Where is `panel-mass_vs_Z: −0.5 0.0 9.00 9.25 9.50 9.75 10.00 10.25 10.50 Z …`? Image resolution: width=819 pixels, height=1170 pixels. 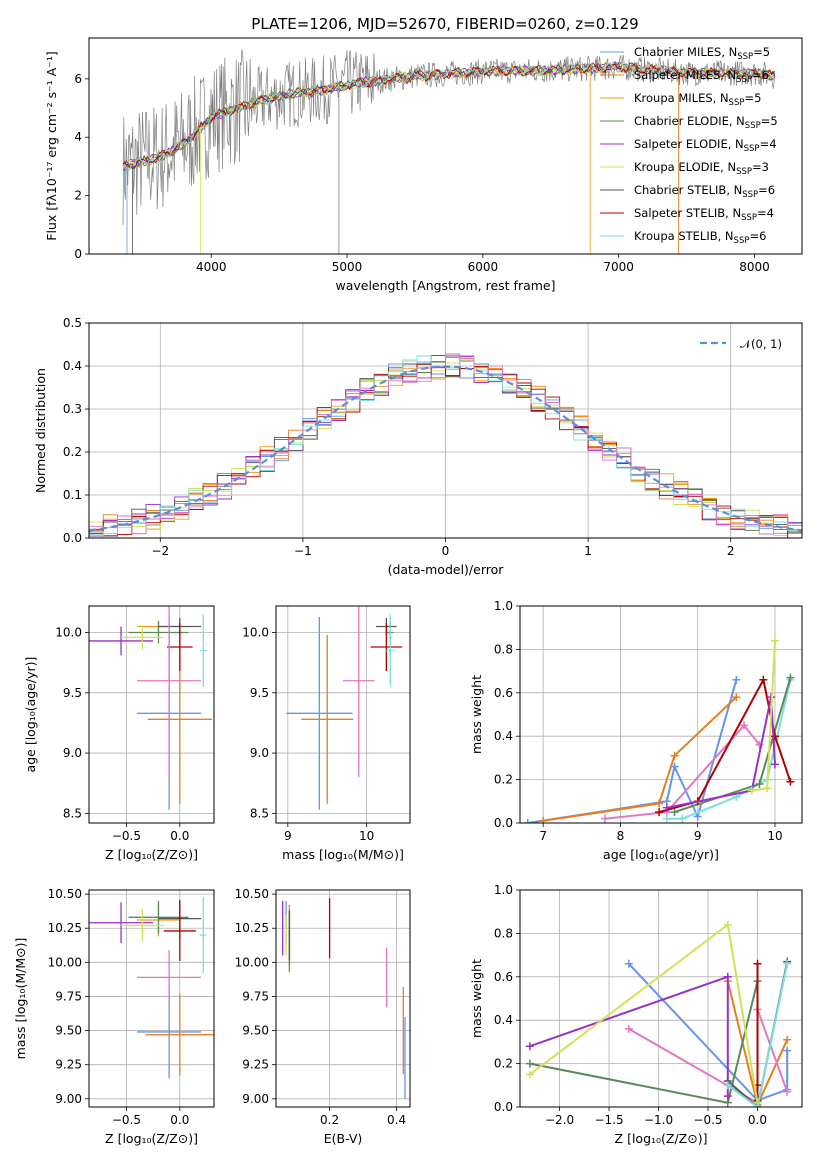
panel-mass_vs_Z: −0.5 0.0 9.00 9.25 9.50 9.75 10.00 10.25 10.50 Z … is located at coordinates (114, 1016).